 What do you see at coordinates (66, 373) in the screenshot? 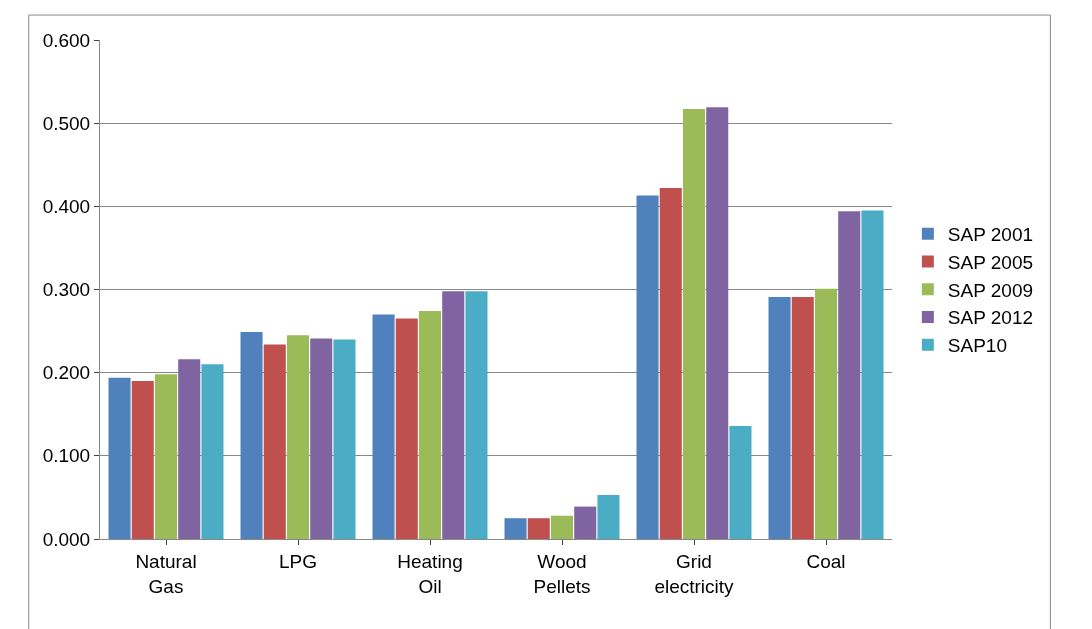
I see `y-tick-label: 0.200` at bounding box center [66, 373].